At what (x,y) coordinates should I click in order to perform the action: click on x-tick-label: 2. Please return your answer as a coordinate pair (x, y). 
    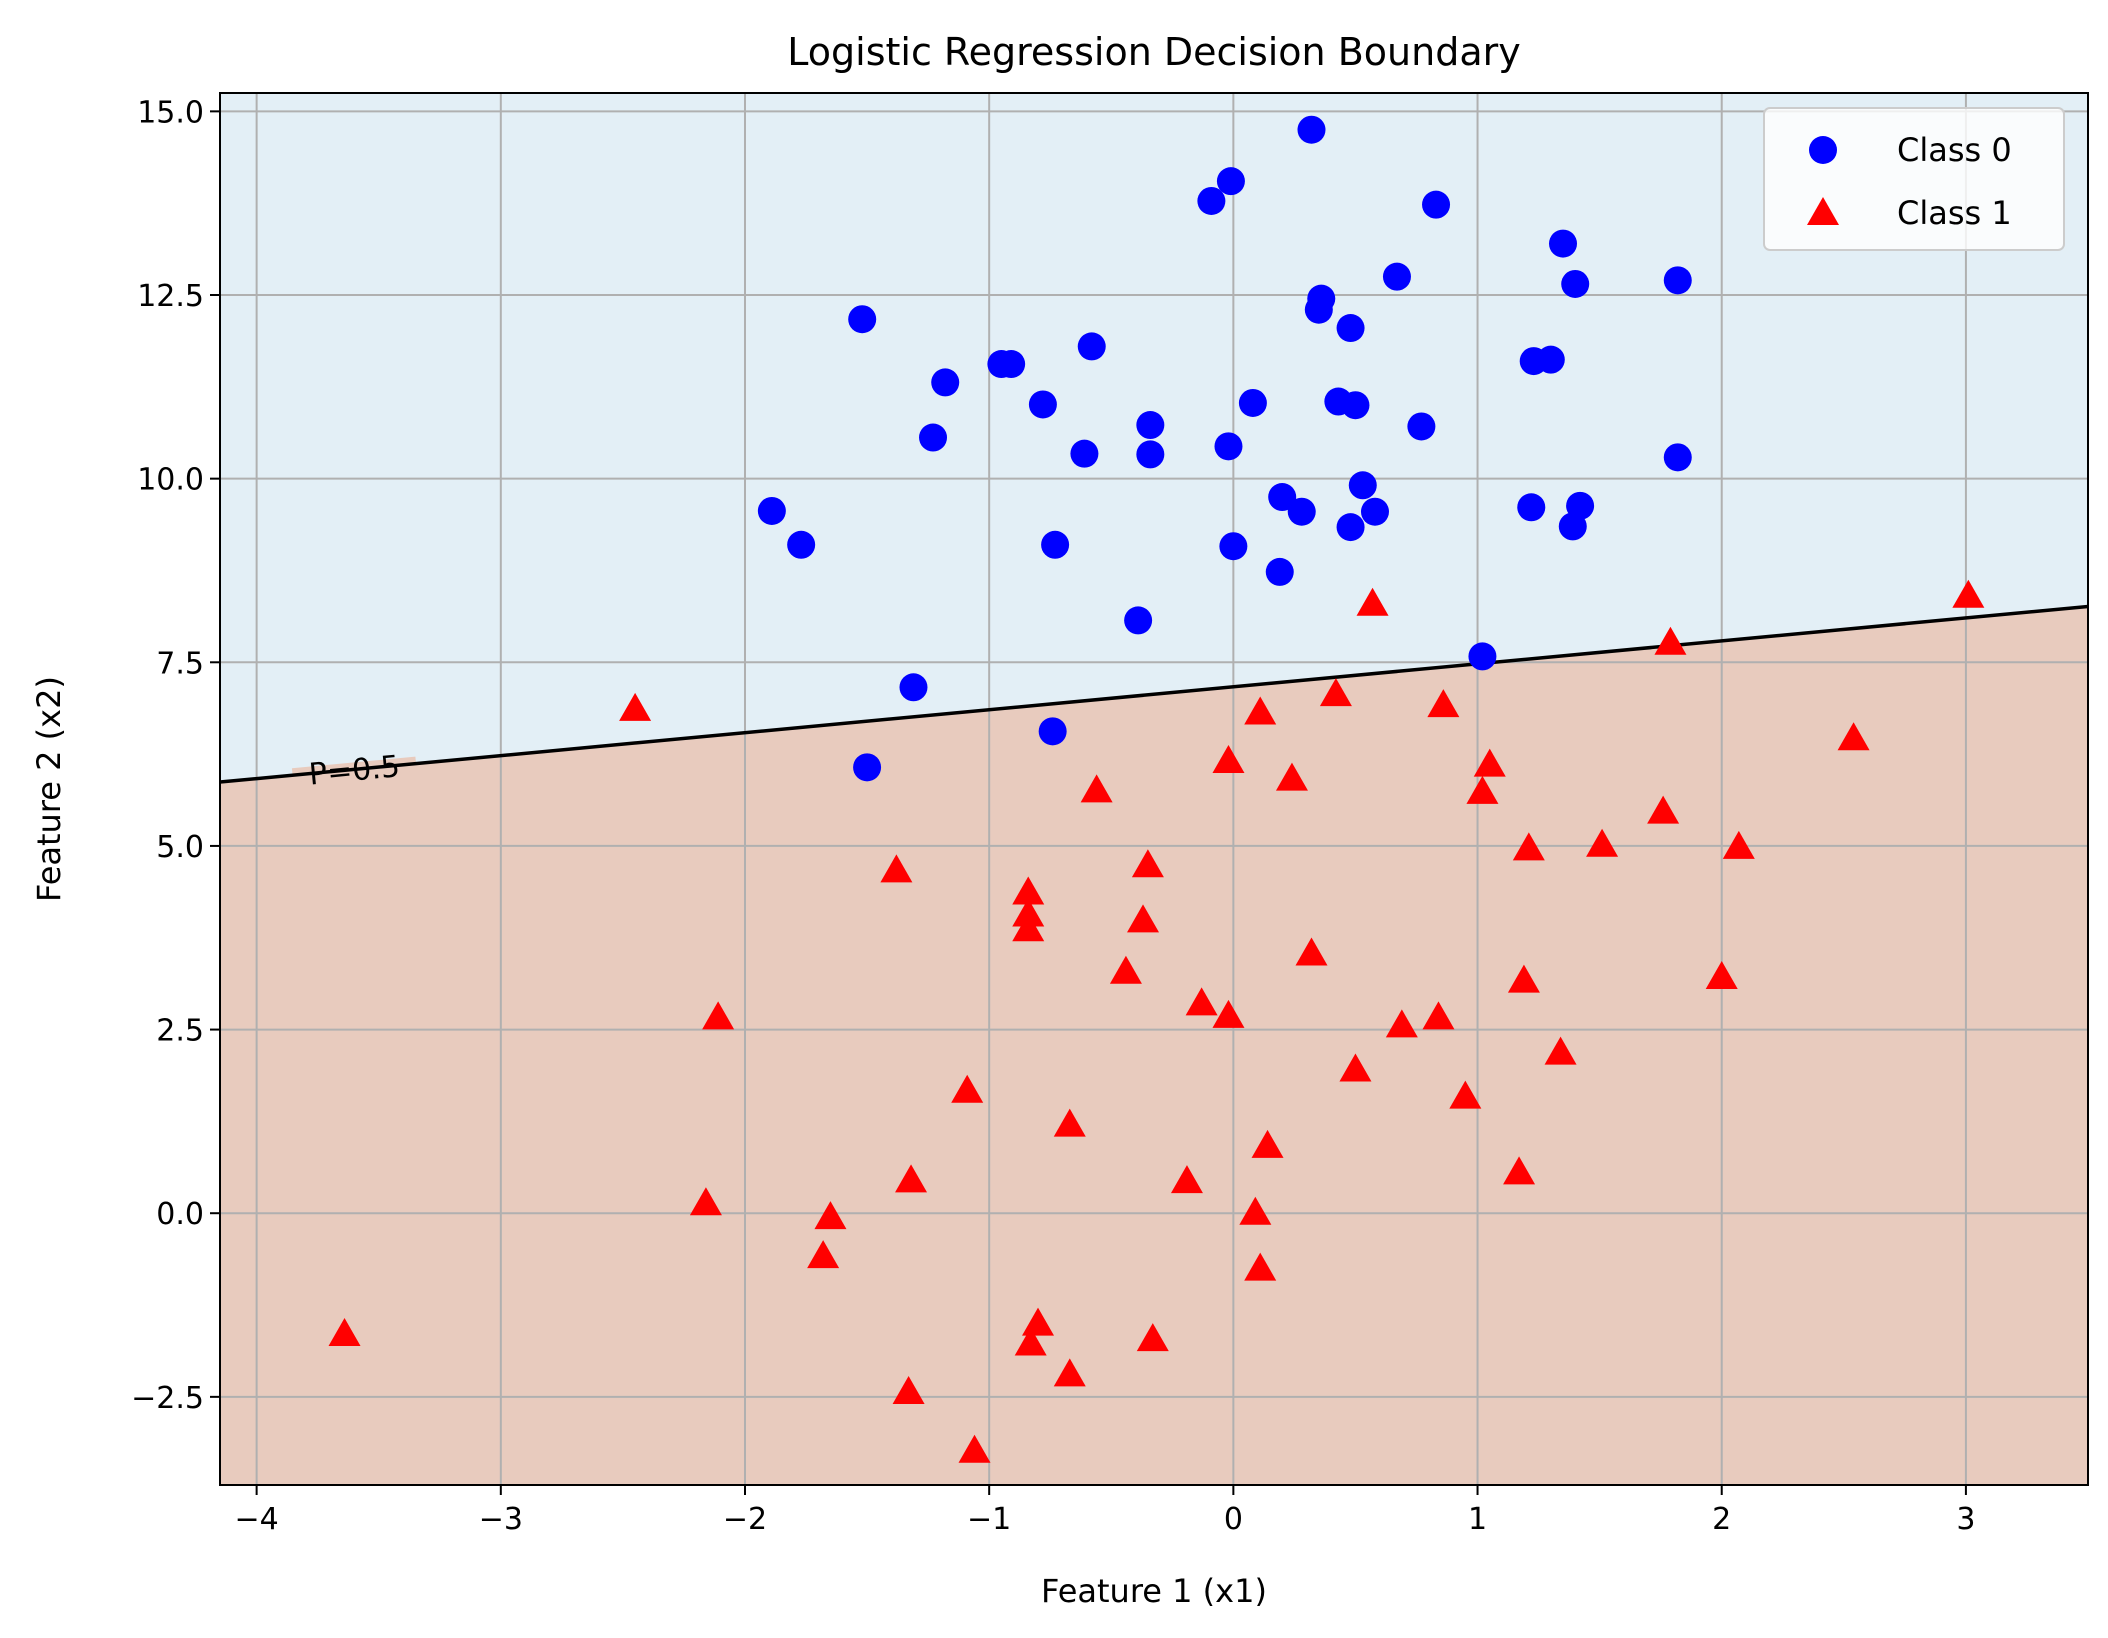
    Looking at the image, I should click on (1721, 1519).